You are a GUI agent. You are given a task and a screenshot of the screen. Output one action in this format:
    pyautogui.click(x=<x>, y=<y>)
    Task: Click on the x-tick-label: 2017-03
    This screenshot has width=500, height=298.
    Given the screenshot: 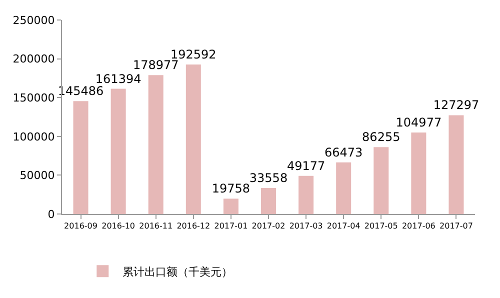 What is the action you would take?
    pyautogui.click(x=306, y=226)
    